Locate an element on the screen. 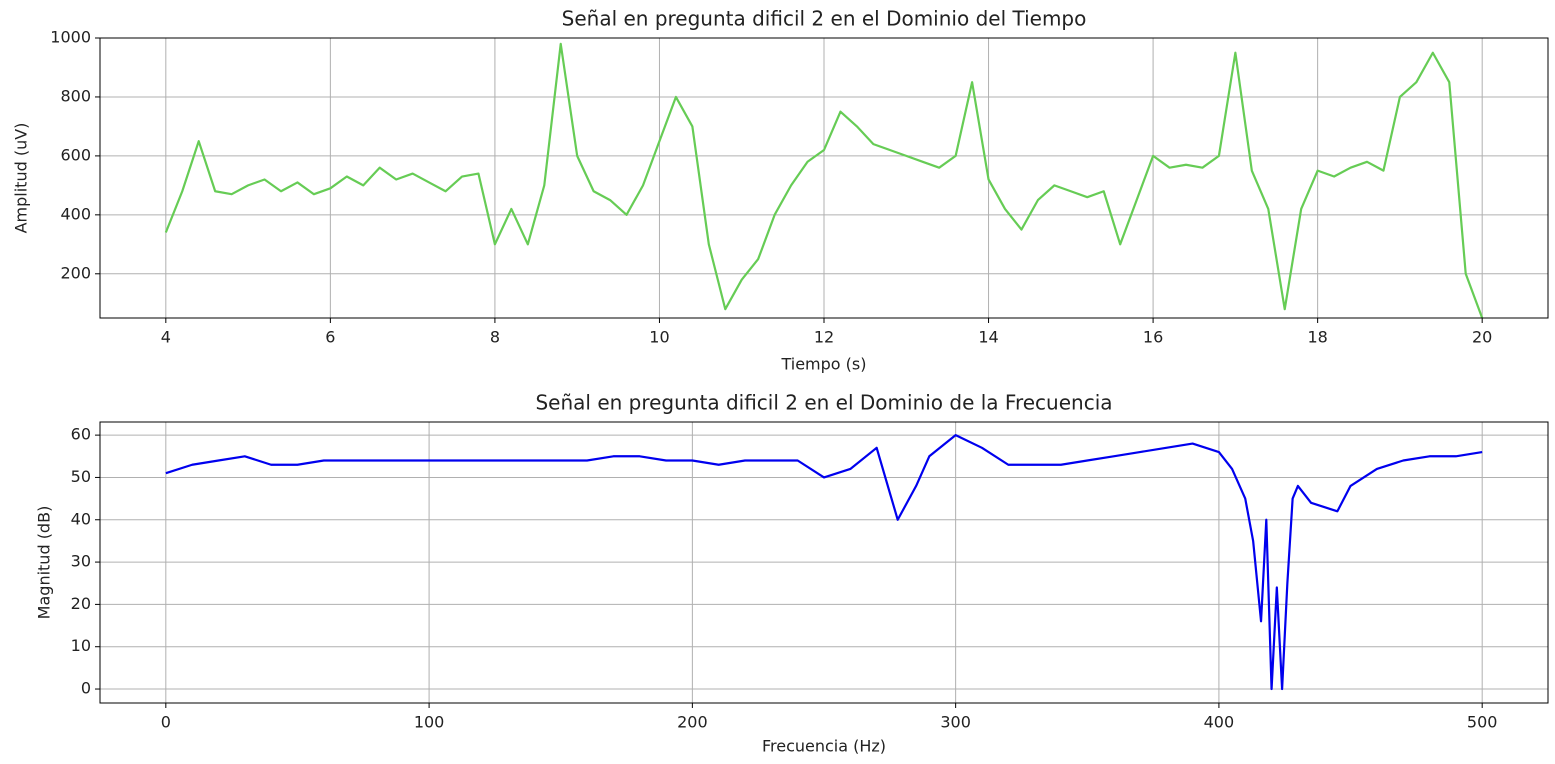 Image resolution: width=1555 pixels, height=764 pixels. y-tick-label: 40 is located at coordinates (81, 518).